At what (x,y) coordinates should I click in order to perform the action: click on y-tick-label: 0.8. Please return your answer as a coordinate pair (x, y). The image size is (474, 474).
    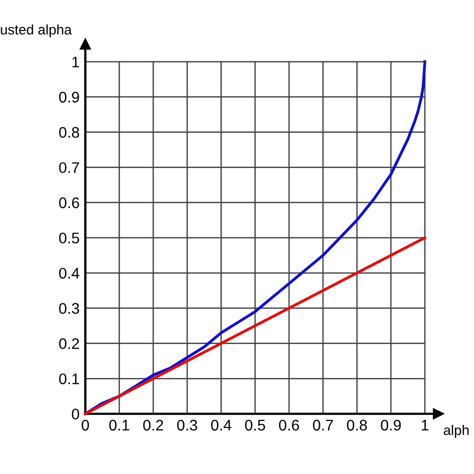
    Looking at the image, I should click on (69, 132).